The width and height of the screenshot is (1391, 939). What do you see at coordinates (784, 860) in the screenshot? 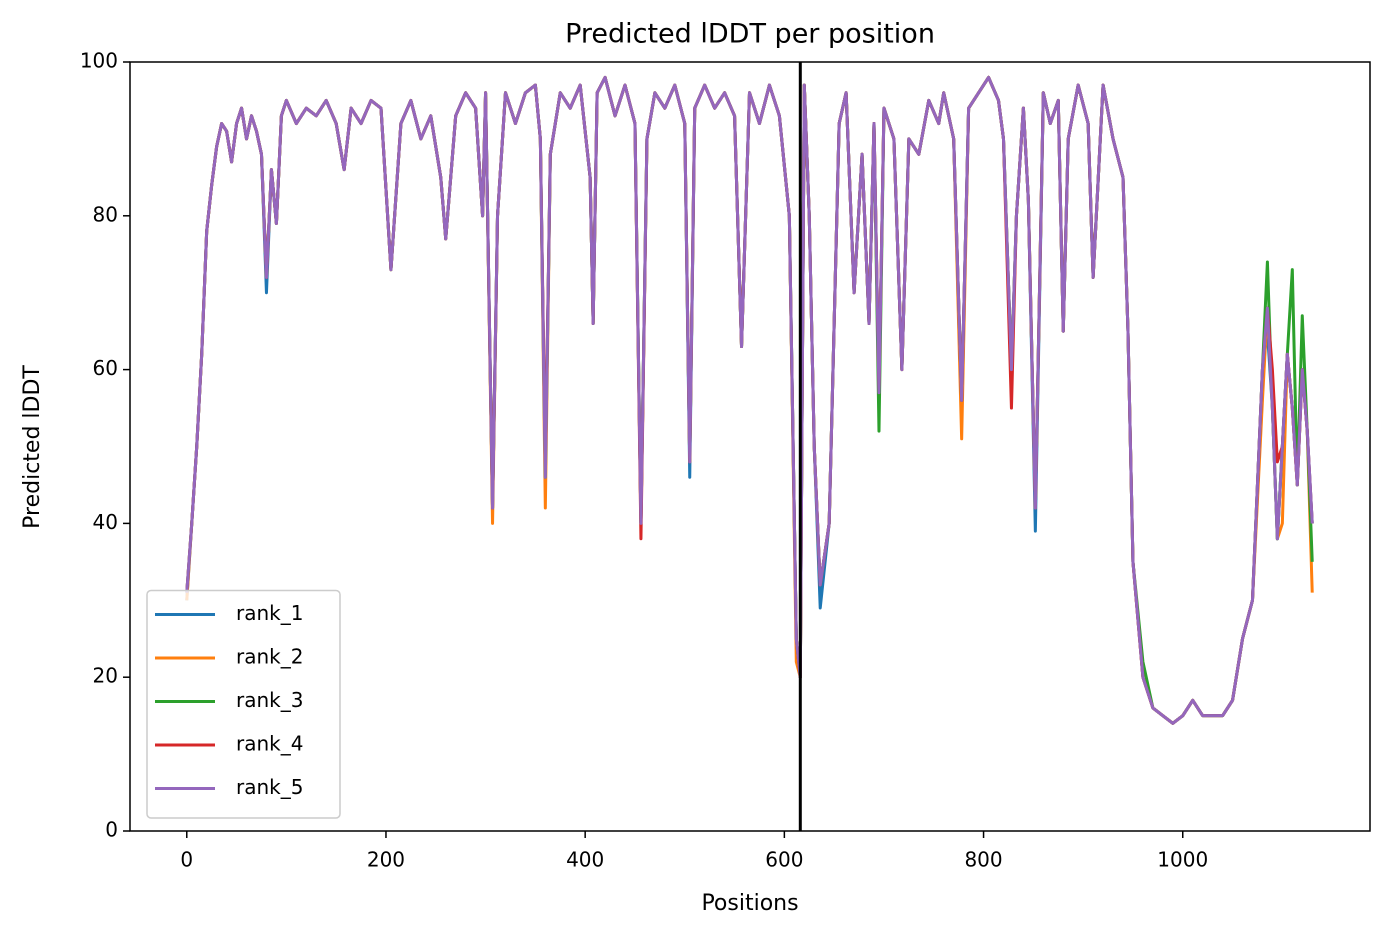
I see `x-tick-label: 600` at bounding box center [784, 860].